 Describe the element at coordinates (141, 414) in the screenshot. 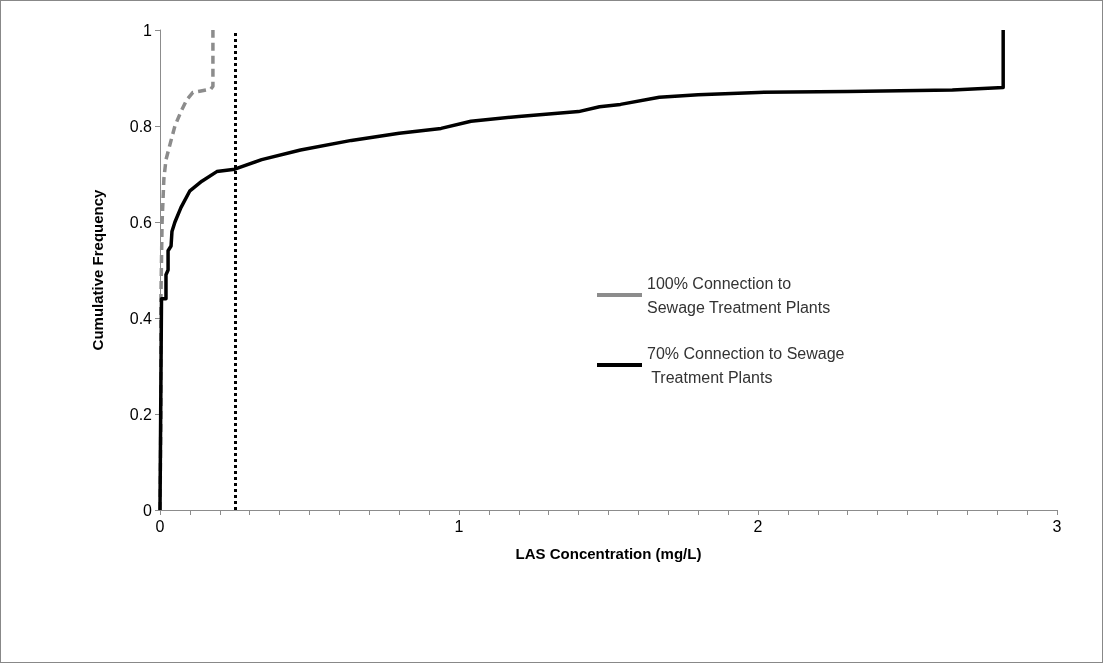

I see `y-tick-label: 0.2` at that location.